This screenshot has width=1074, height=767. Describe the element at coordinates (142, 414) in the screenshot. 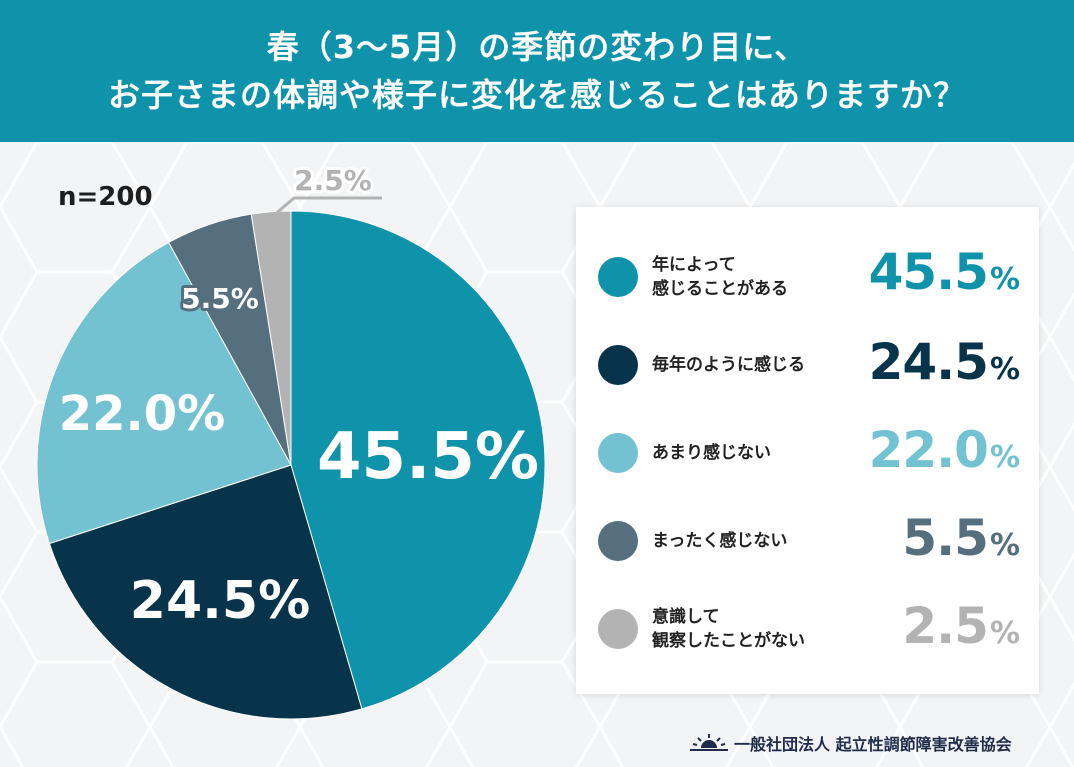

I see `pie-value-label: 22.0%` at that location.